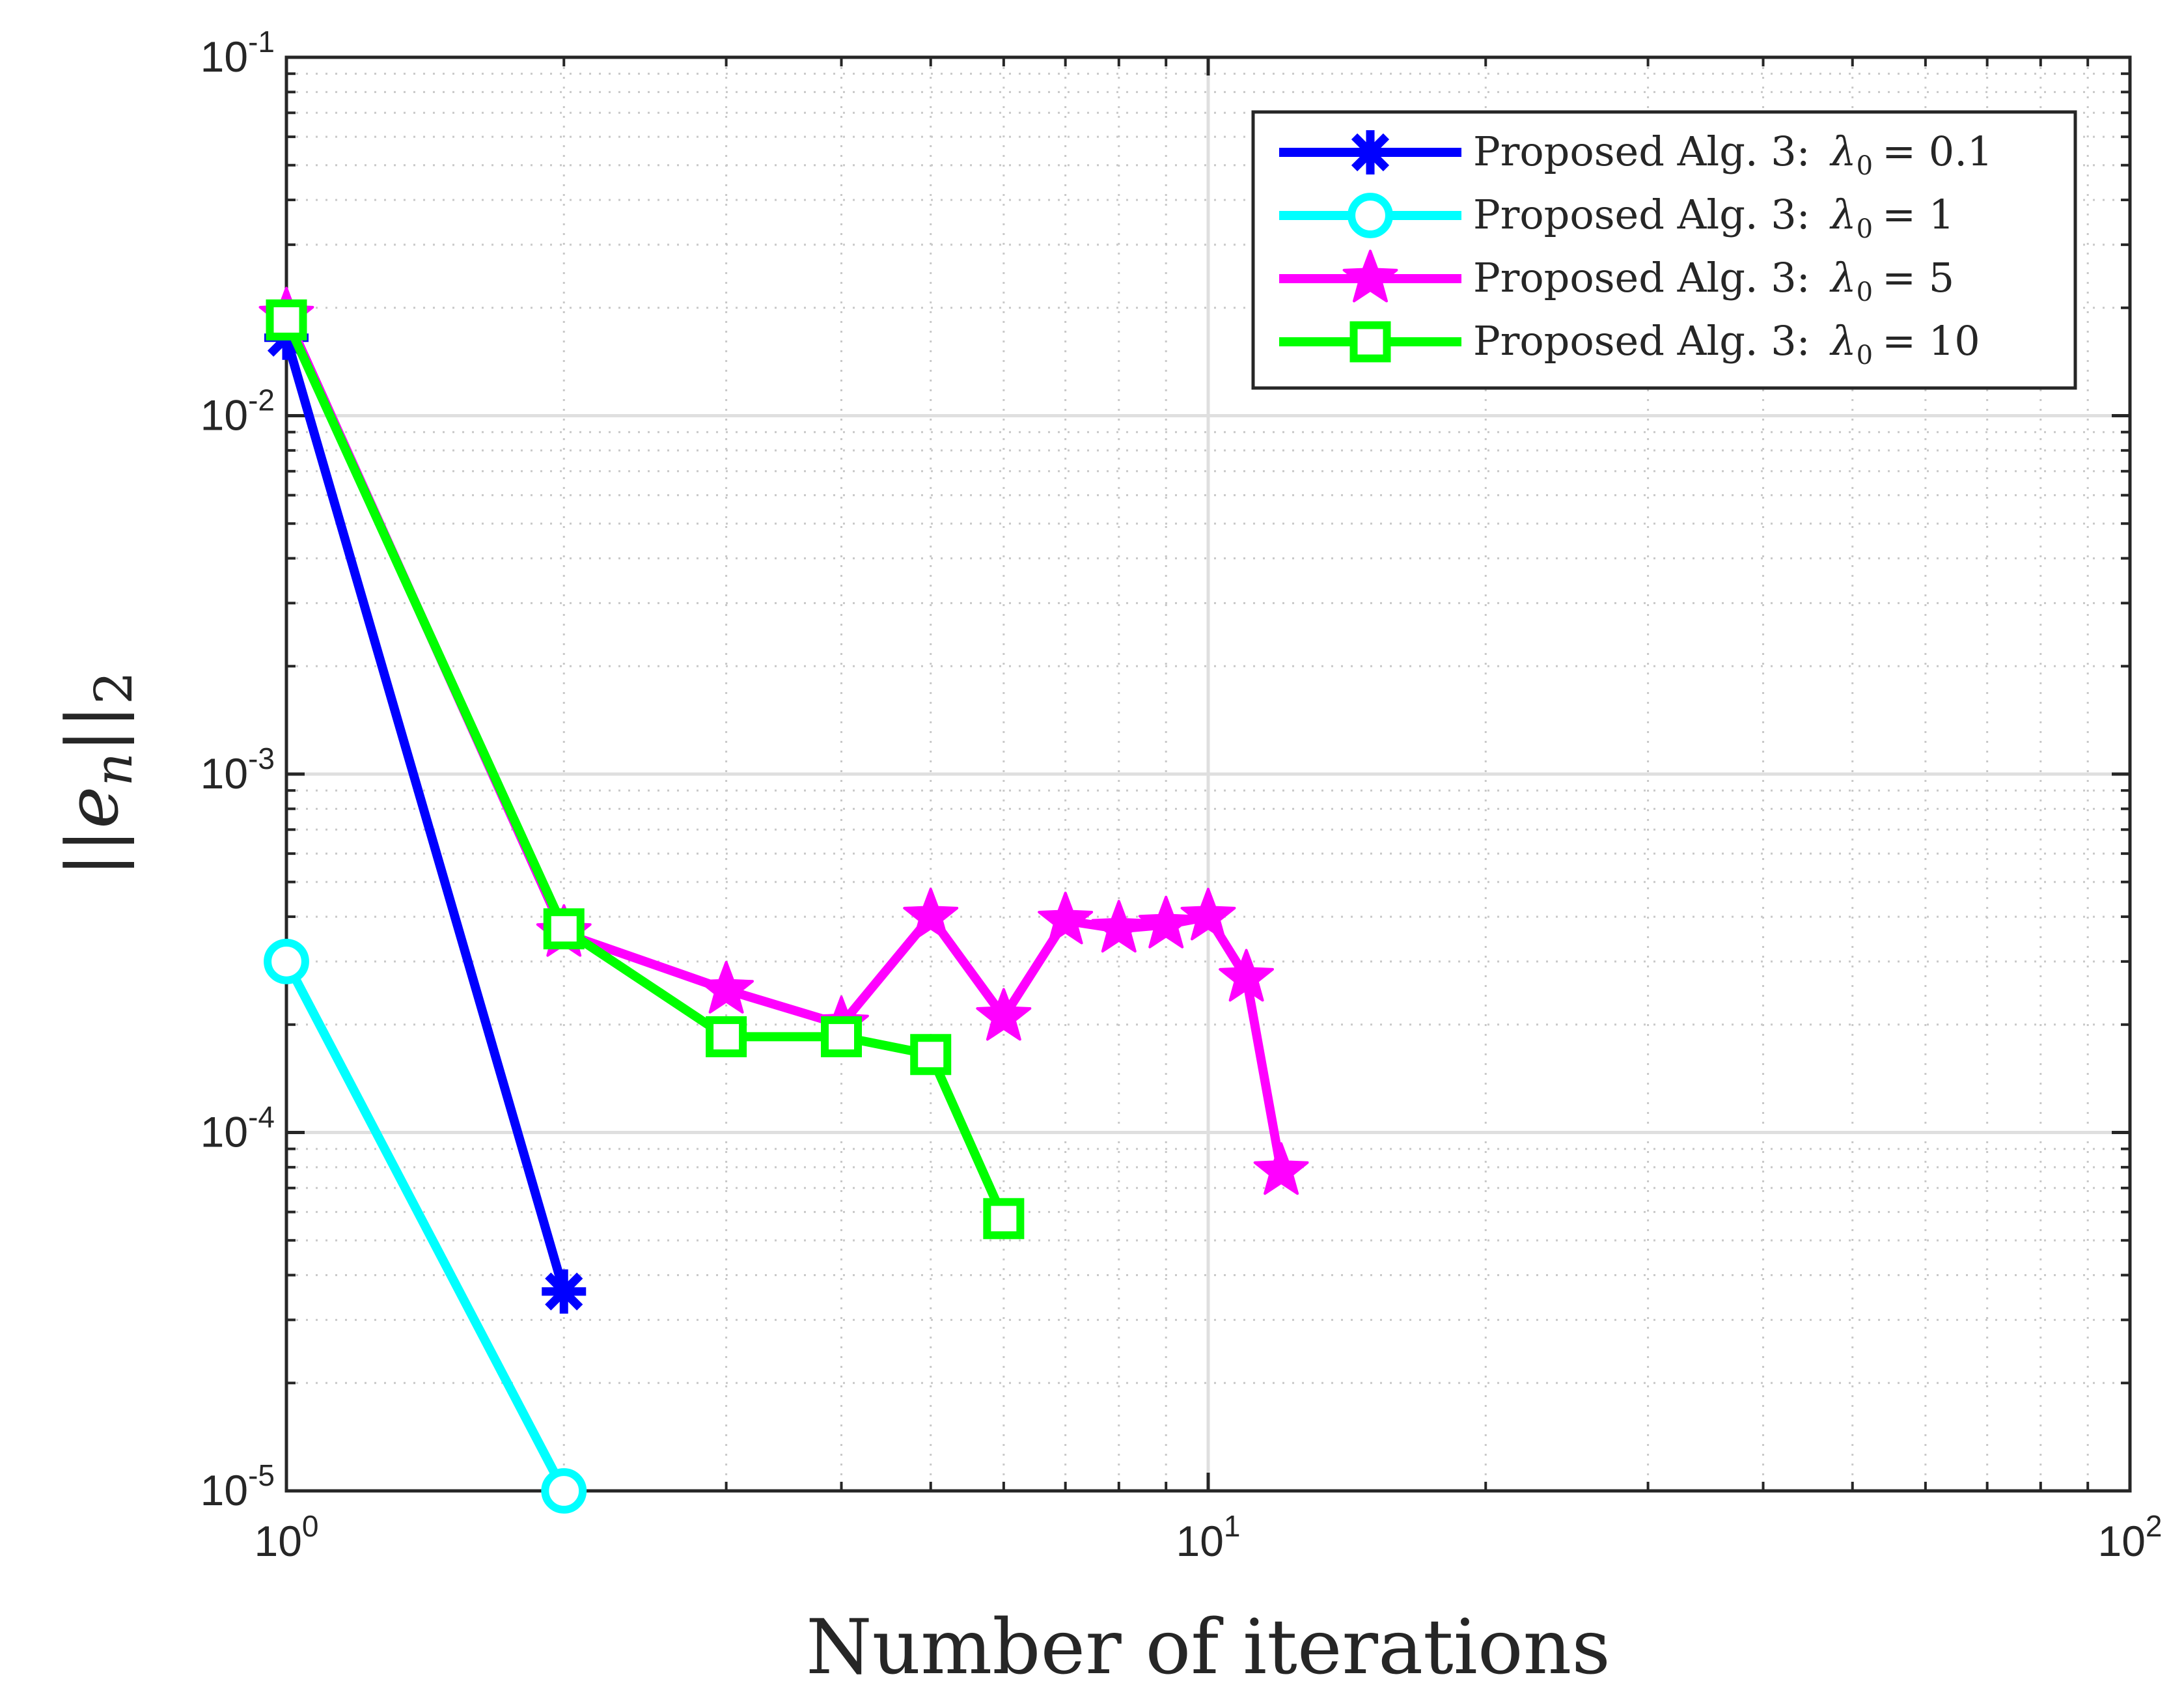 This screenshot has height=1694, width=2184. What do you see at coordinates (1233, 1526) in the screenshot?
I see `x-tick-exponent: 1` at bounding box center [1233, 1526].